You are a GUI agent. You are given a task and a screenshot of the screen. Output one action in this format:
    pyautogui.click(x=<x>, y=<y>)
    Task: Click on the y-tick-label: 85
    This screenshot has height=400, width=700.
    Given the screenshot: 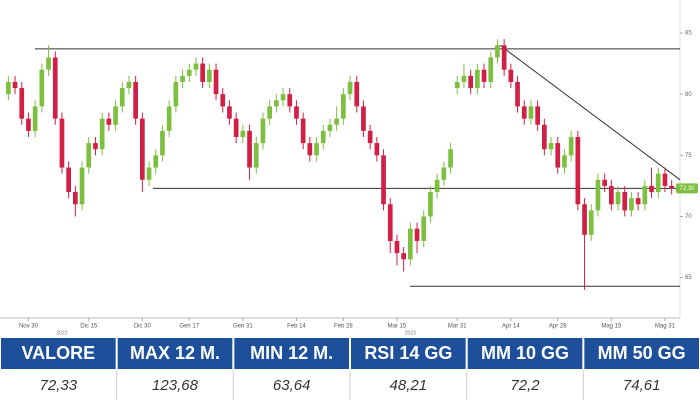 What is the action you would take?
    pyautogui.click(x=688, y=34)
    